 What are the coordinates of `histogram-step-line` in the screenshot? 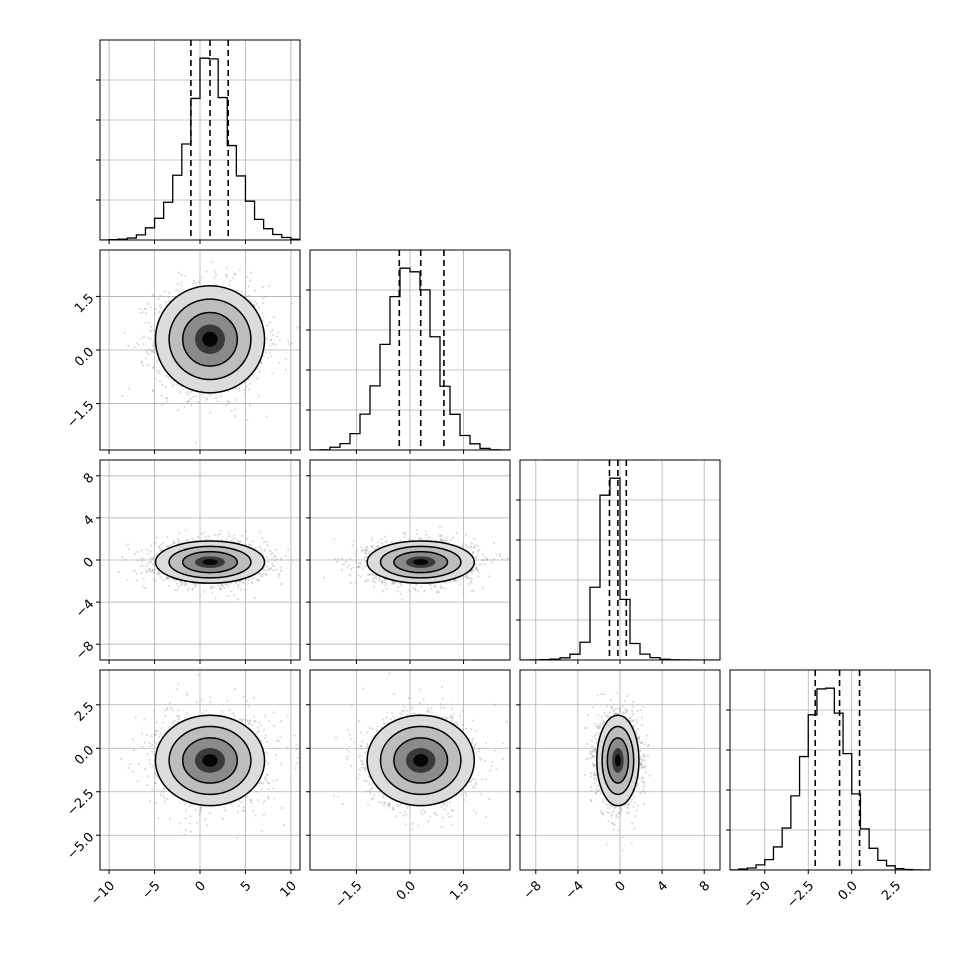 It's located at (200, 148).